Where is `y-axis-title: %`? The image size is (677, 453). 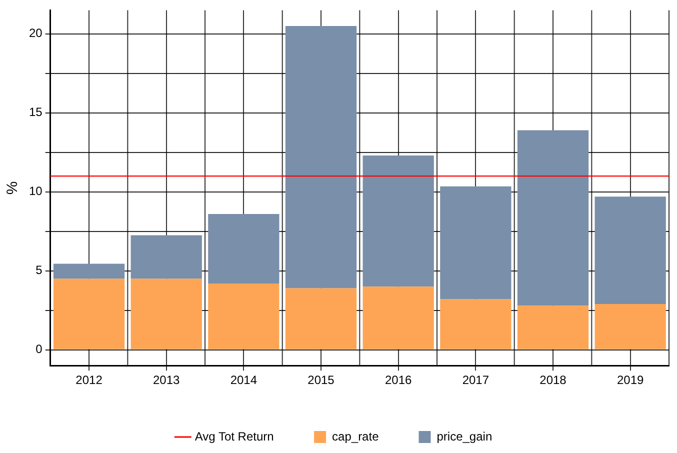
y-axis-title: % is located at coordinates (13, 188).